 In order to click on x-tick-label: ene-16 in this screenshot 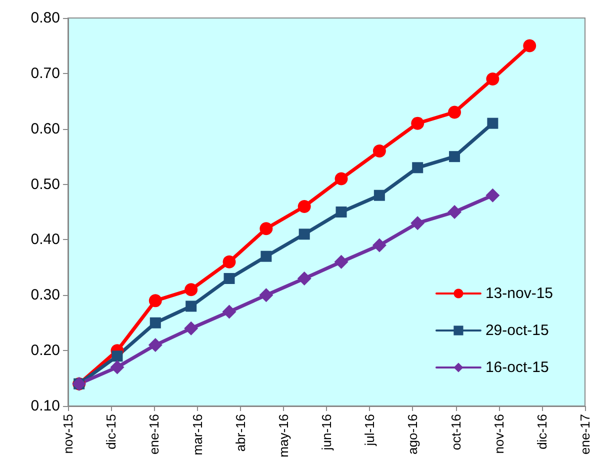, I will do `click(154, 434)`.